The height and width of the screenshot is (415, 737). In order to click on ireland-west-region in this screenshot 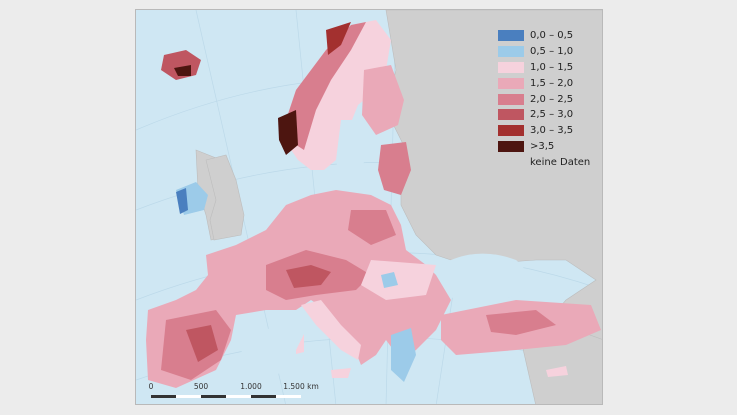, I will do `click(182, 201)`.